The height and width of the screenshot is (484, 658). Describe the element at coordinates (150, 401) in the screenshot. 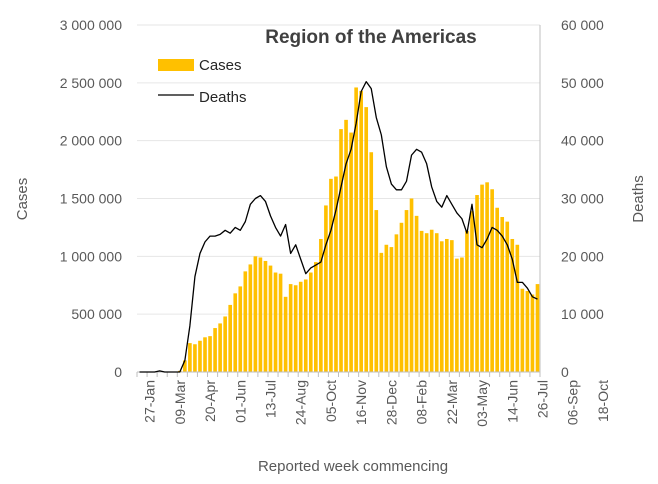

I see `x-tick-label: 27-Jan` at that location.